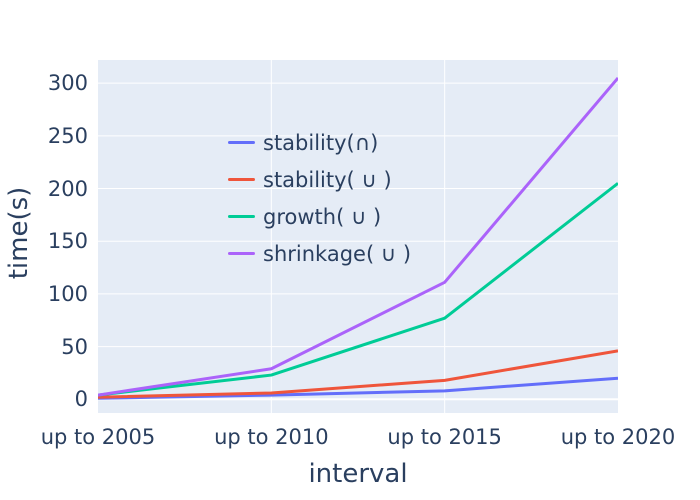 The image size is (700, 500). Describe the element at coordinates (67, 241) in the screenshot. I see `y-tick-label: 150` at that location.